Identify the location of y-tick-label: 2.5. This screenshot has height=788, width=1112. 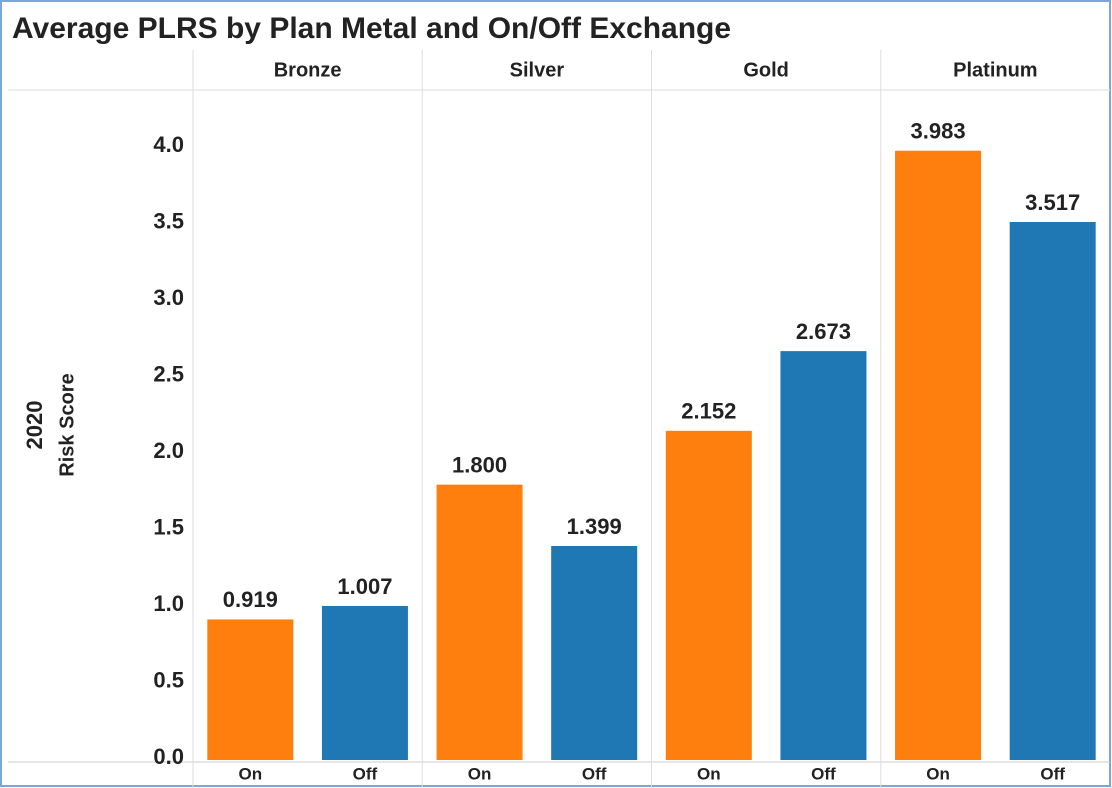
(168, 373).